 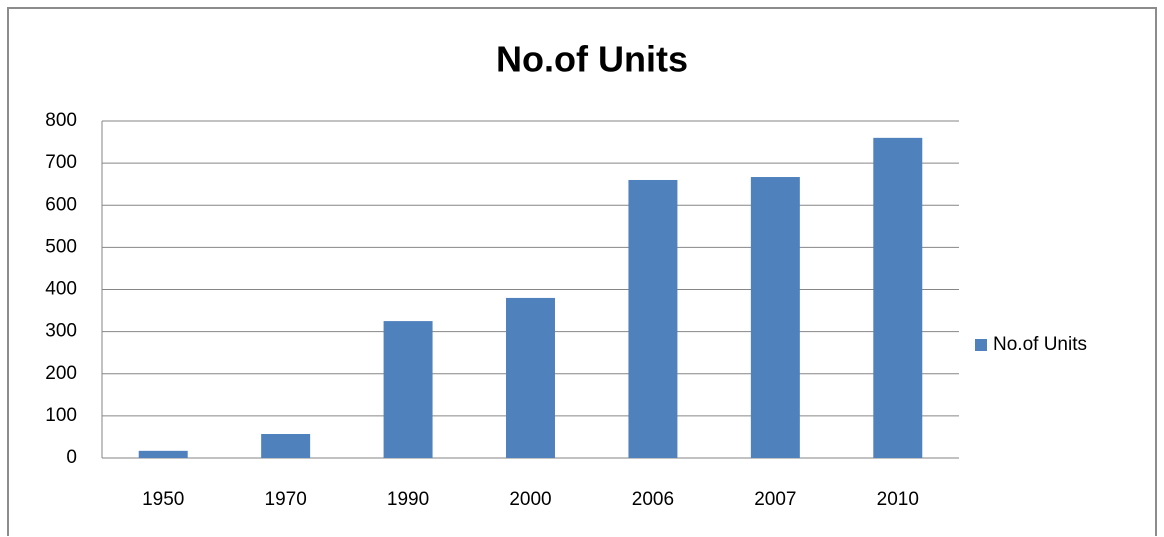 I want to click on x-tick-label: 1990, so click(x=408, y=499).